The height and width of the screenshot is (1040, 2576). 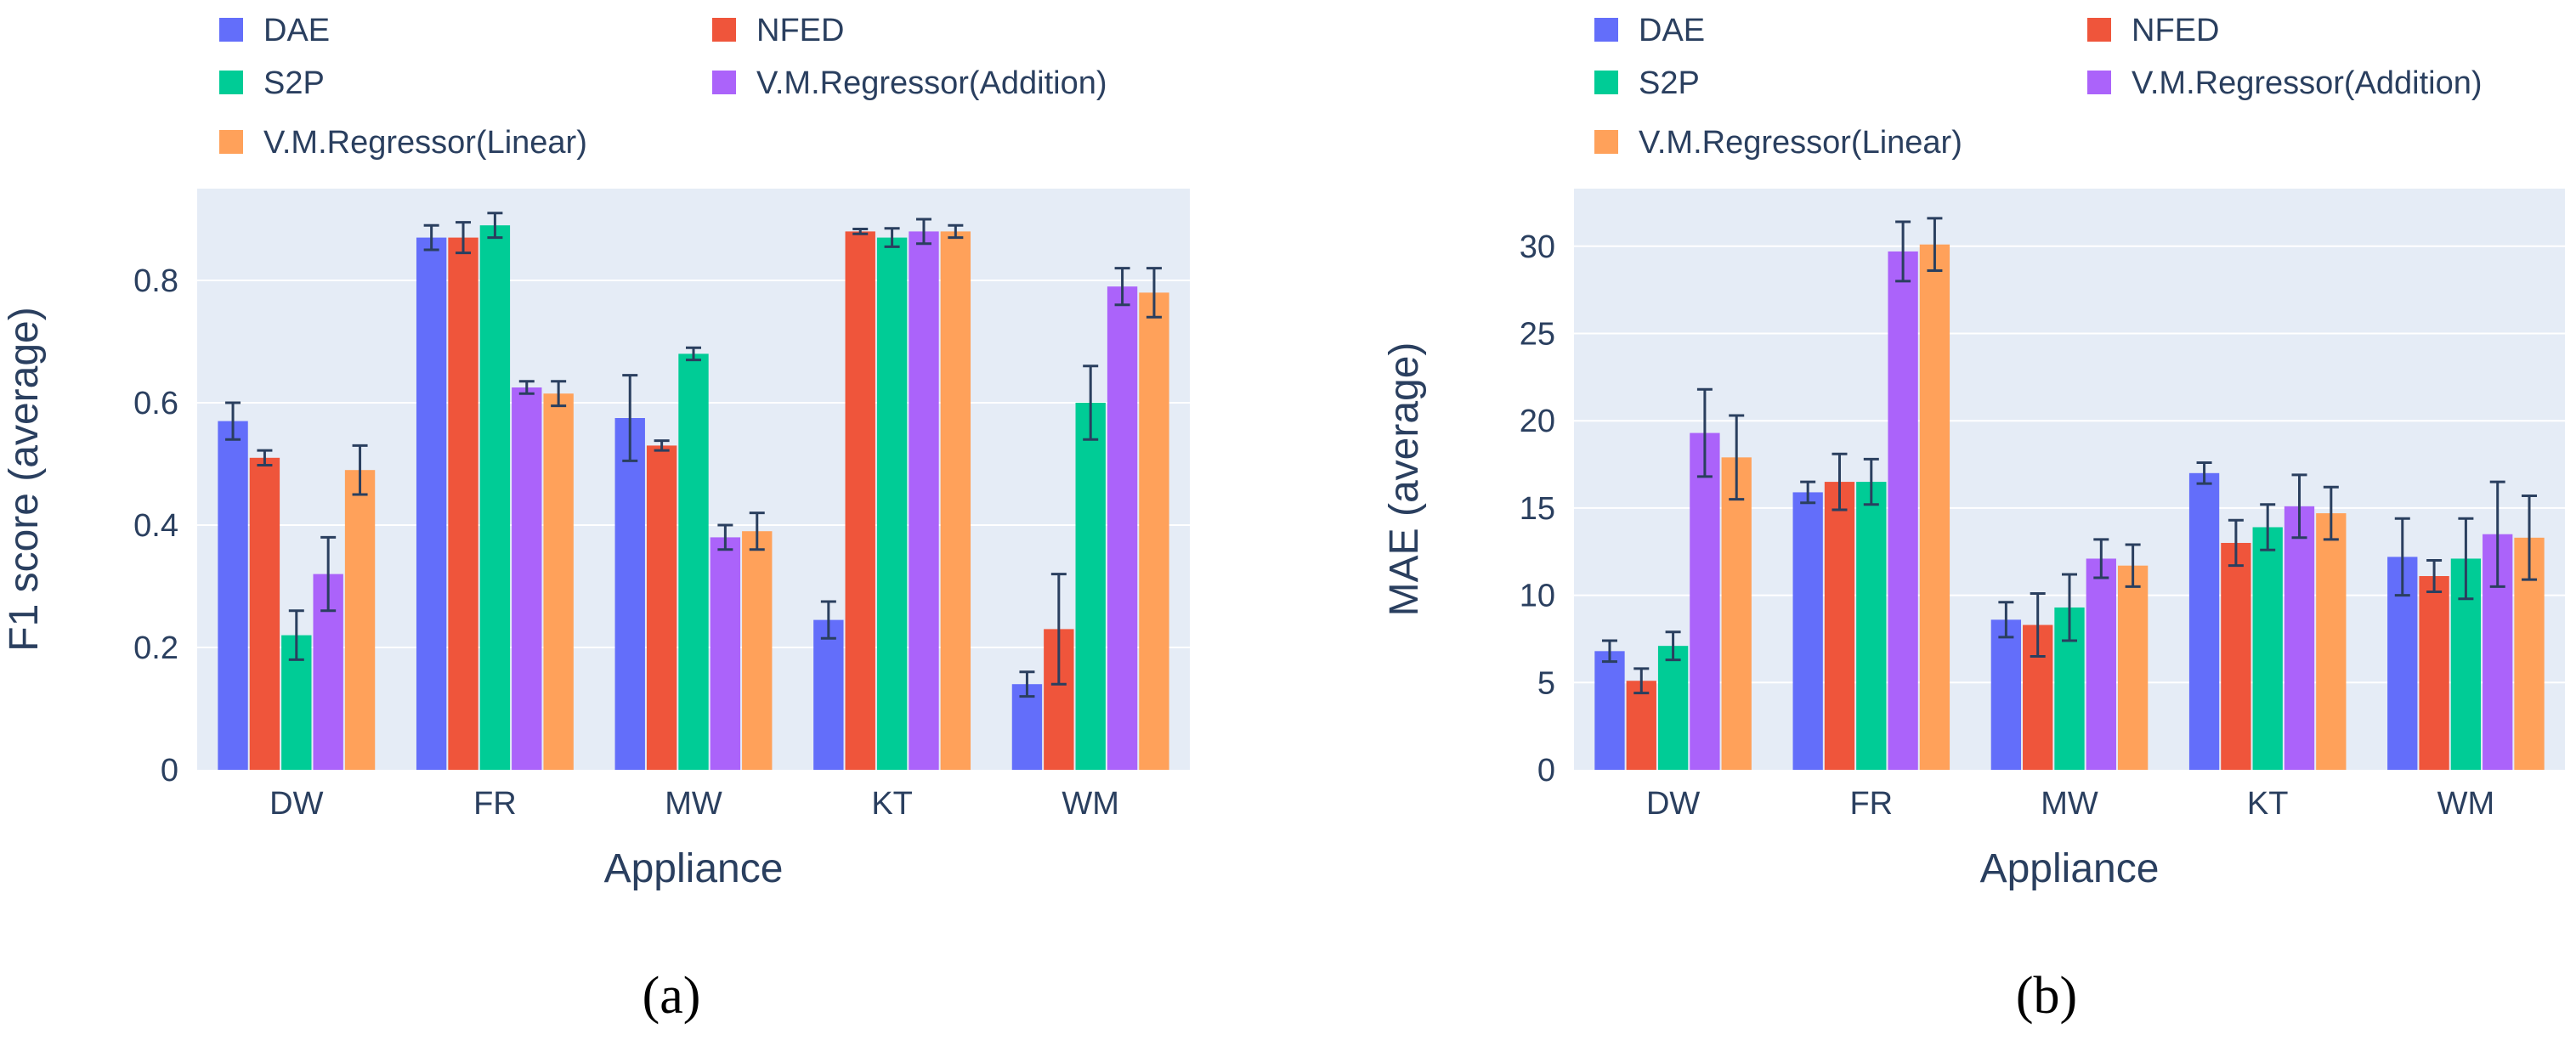 What do you see at coordinates (155, 281) in the screenshot?
I see `y-tick-label: 0.8` at bounding box center [155, 281].